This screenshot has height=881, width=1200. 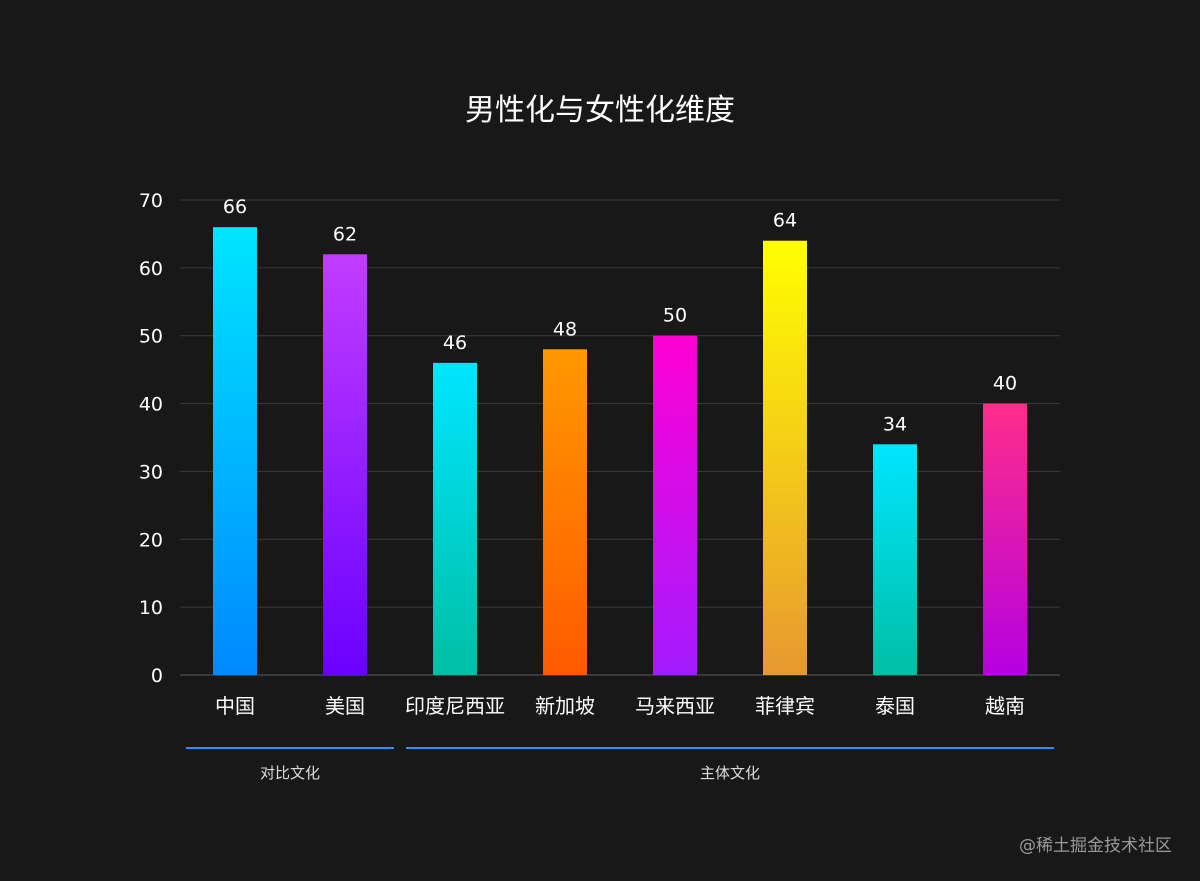 I want to click on data-label: 66, so click(x=235, y=207).